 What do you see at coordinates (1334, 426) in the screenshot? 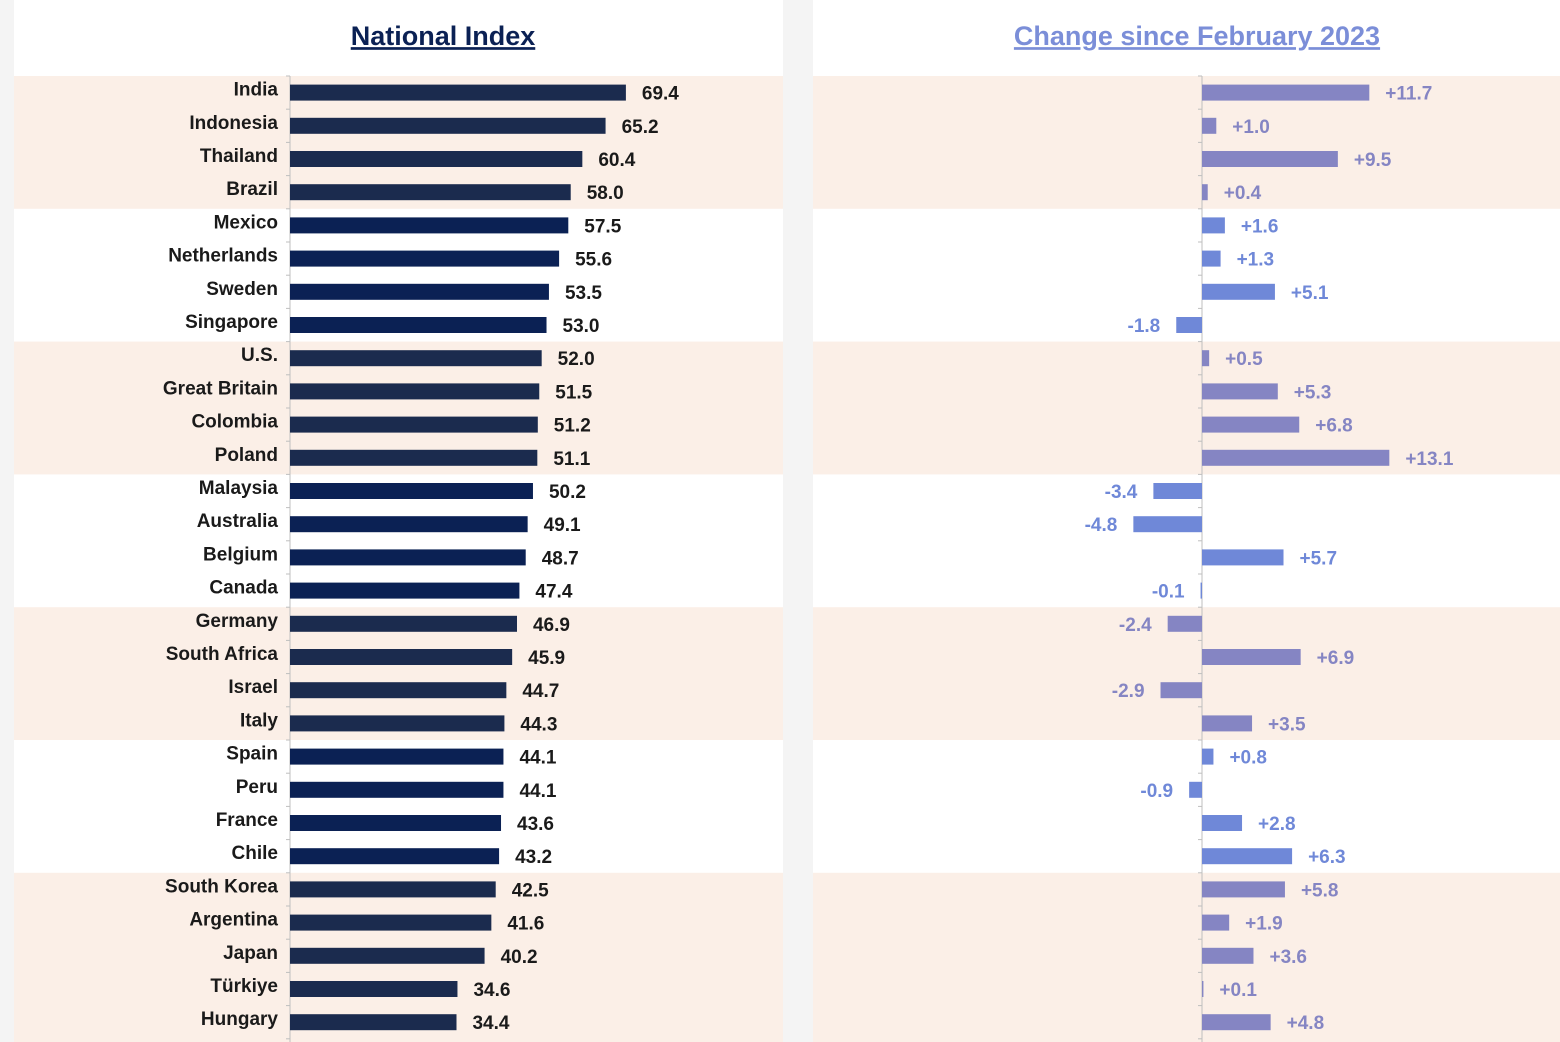
I see `value-label: +6.8` at bounding box center [1334, 426].